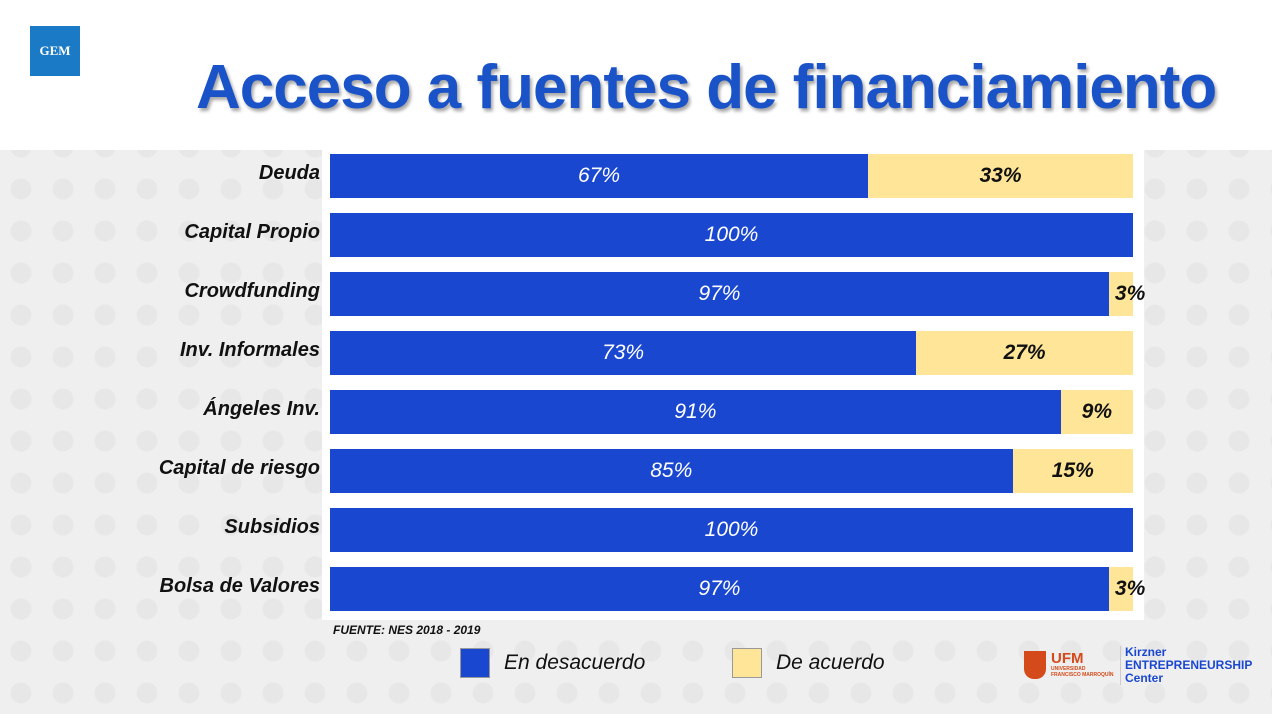 The width and height of the screenshot is (1272, 714). What do you see at coordinates (1035, 665) in the screenshot?
I see `ufm-shield-icon` at bounding box center [1035, 665].